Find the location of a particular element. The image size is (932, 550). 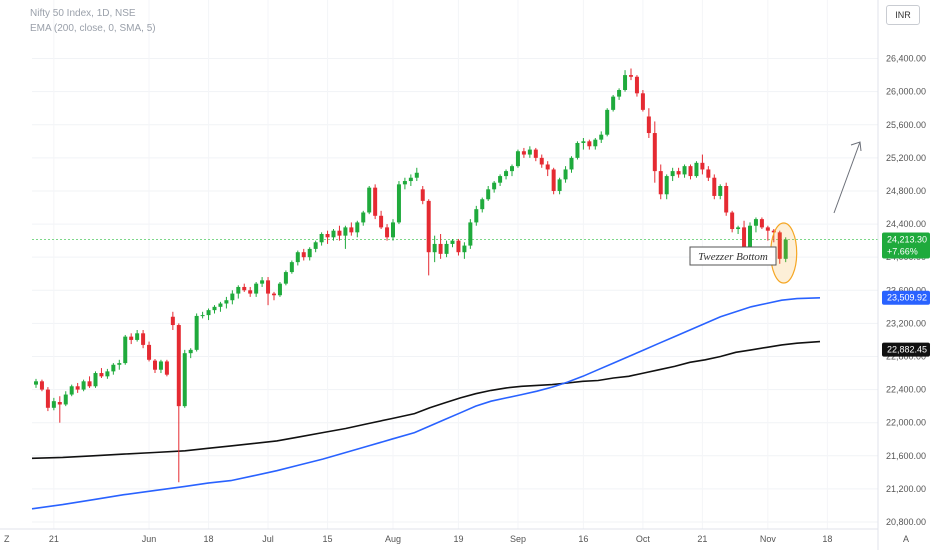

currency-button: INR is located at coordinates (903, 15).